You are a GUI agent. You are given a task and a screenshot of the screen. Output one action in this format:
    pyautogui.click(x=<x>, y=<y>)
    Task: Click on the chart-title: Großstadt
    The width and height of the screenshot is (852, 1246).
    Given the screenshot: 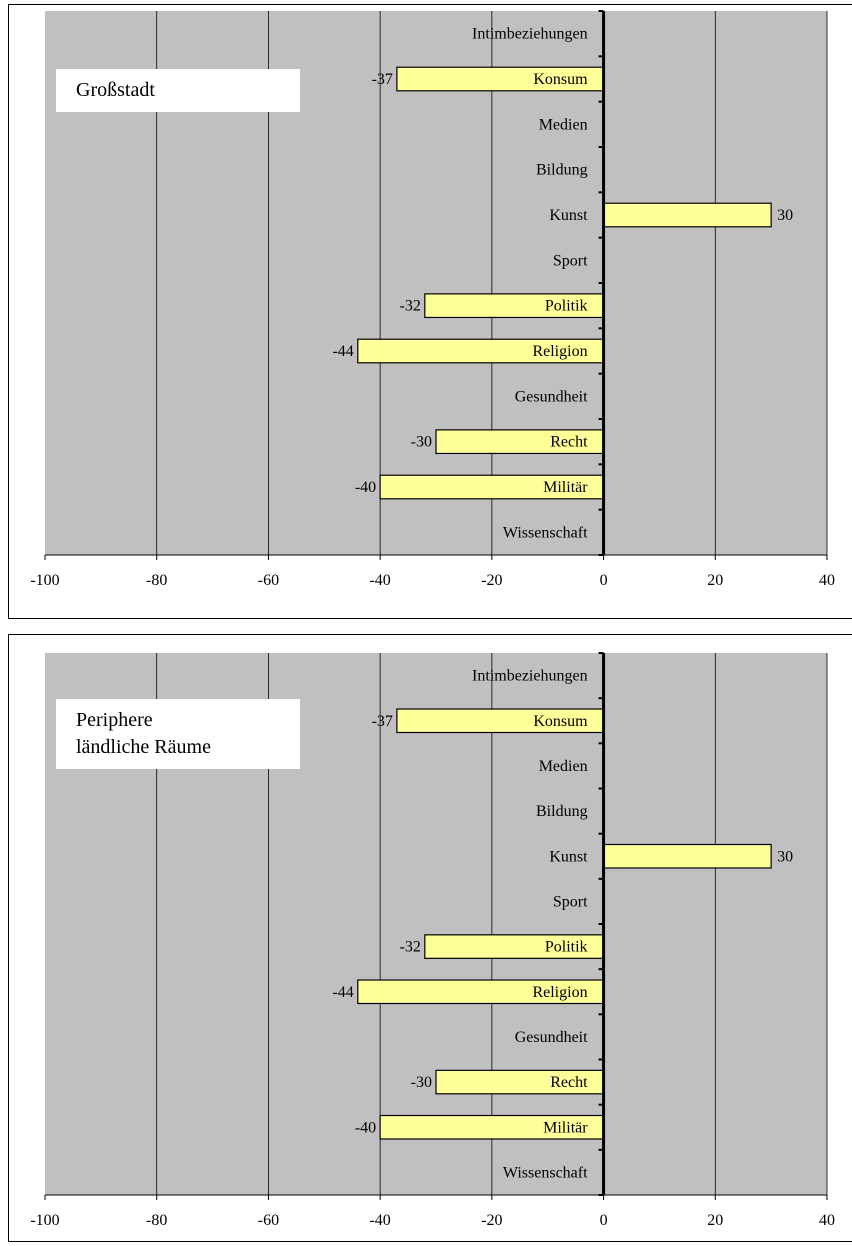 What is the action you would take?
    pyautogui.click(x=178, y=90)
    